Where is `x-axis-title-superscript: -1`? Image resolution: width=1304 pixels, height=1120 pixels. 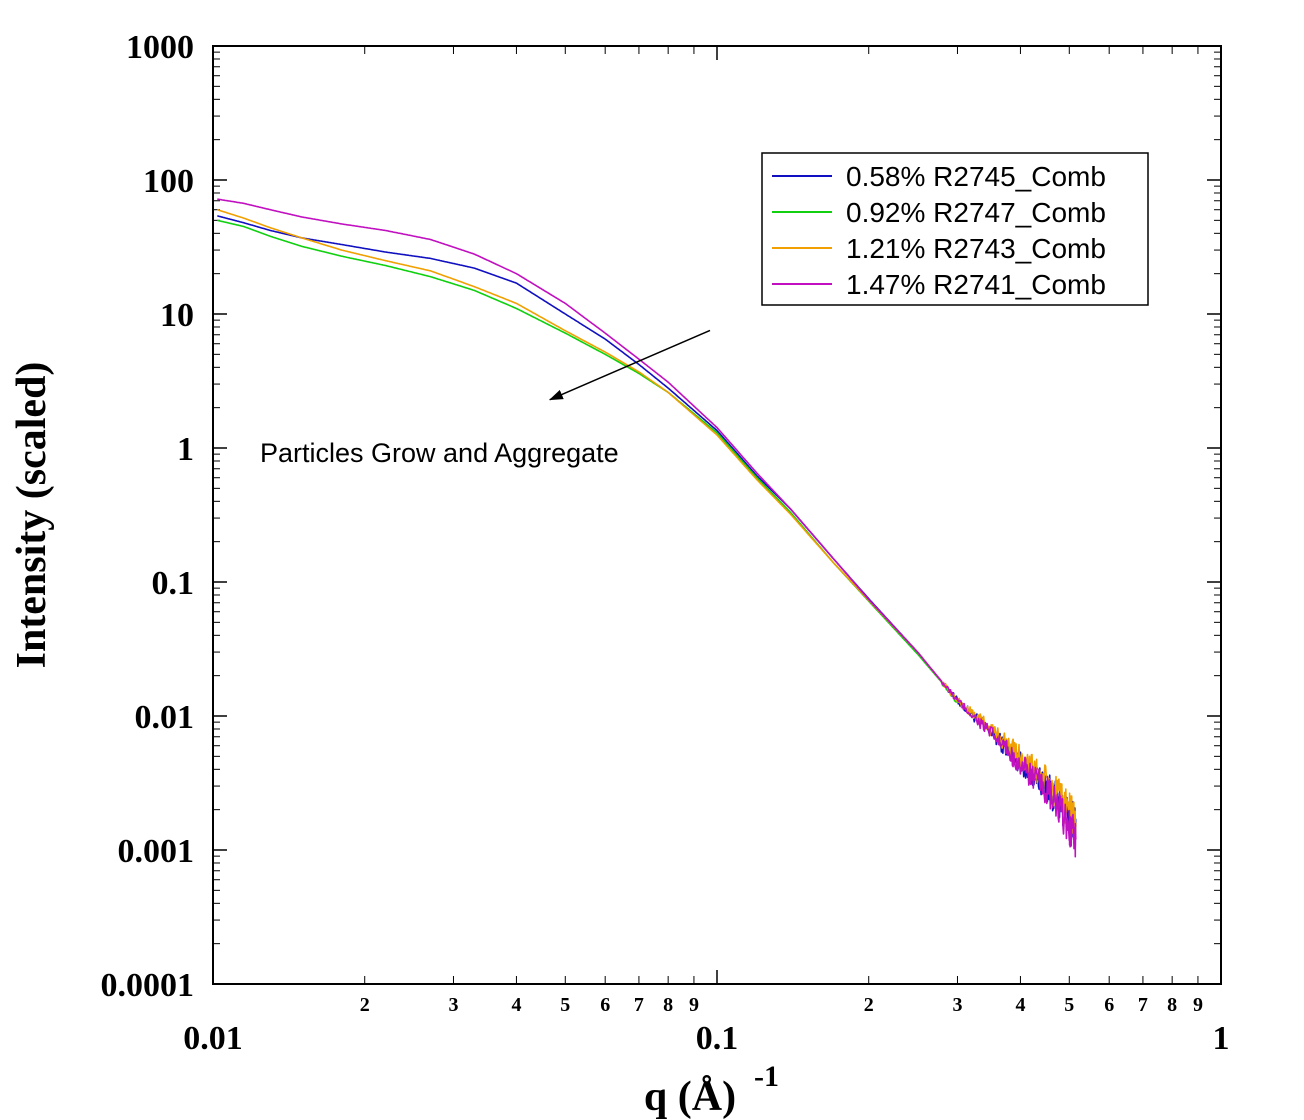 x-axis-title-superscript: -1 is located at coordinates (766, 1076).